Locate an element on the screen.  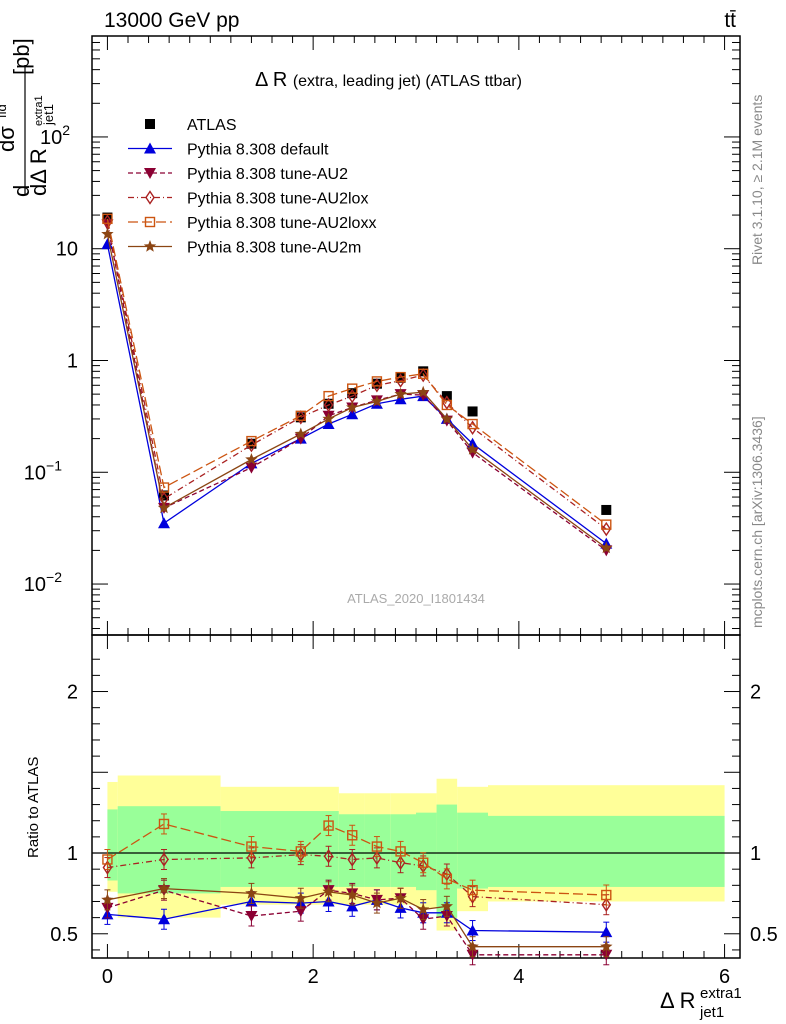
legend-label: ATLAS is located at coordinates (212, 125).